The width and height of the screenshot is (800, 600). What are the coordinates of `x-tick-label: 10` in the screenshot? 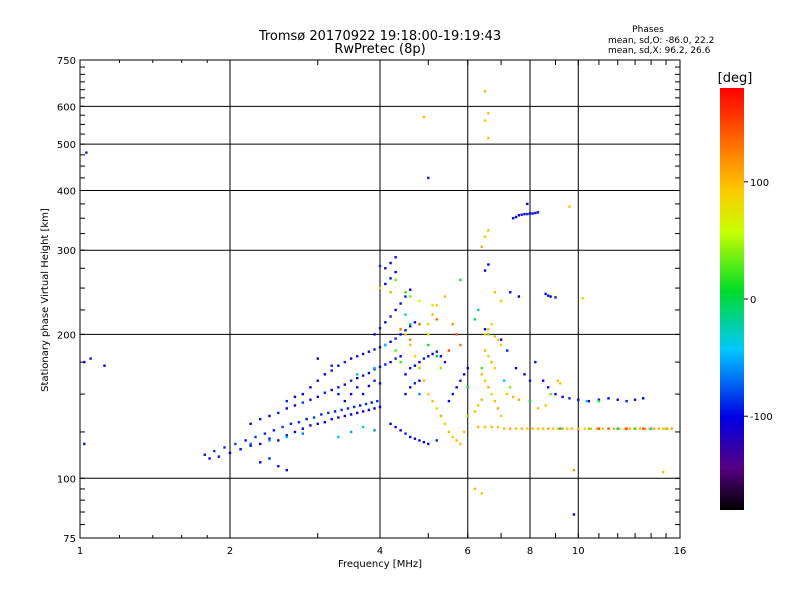 It's located at (578, 551).